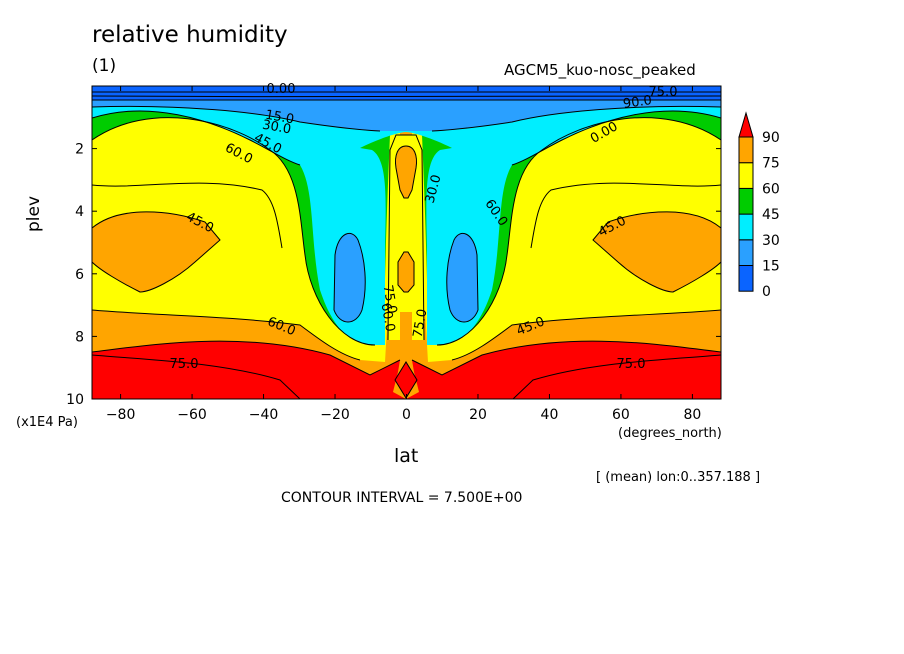 The height and width of the screenshot is (654, 904). What do you see at coordinates (79, 337) in the screenshot?
I see `y-tick-label: 8` at bounding box center [79, 337].